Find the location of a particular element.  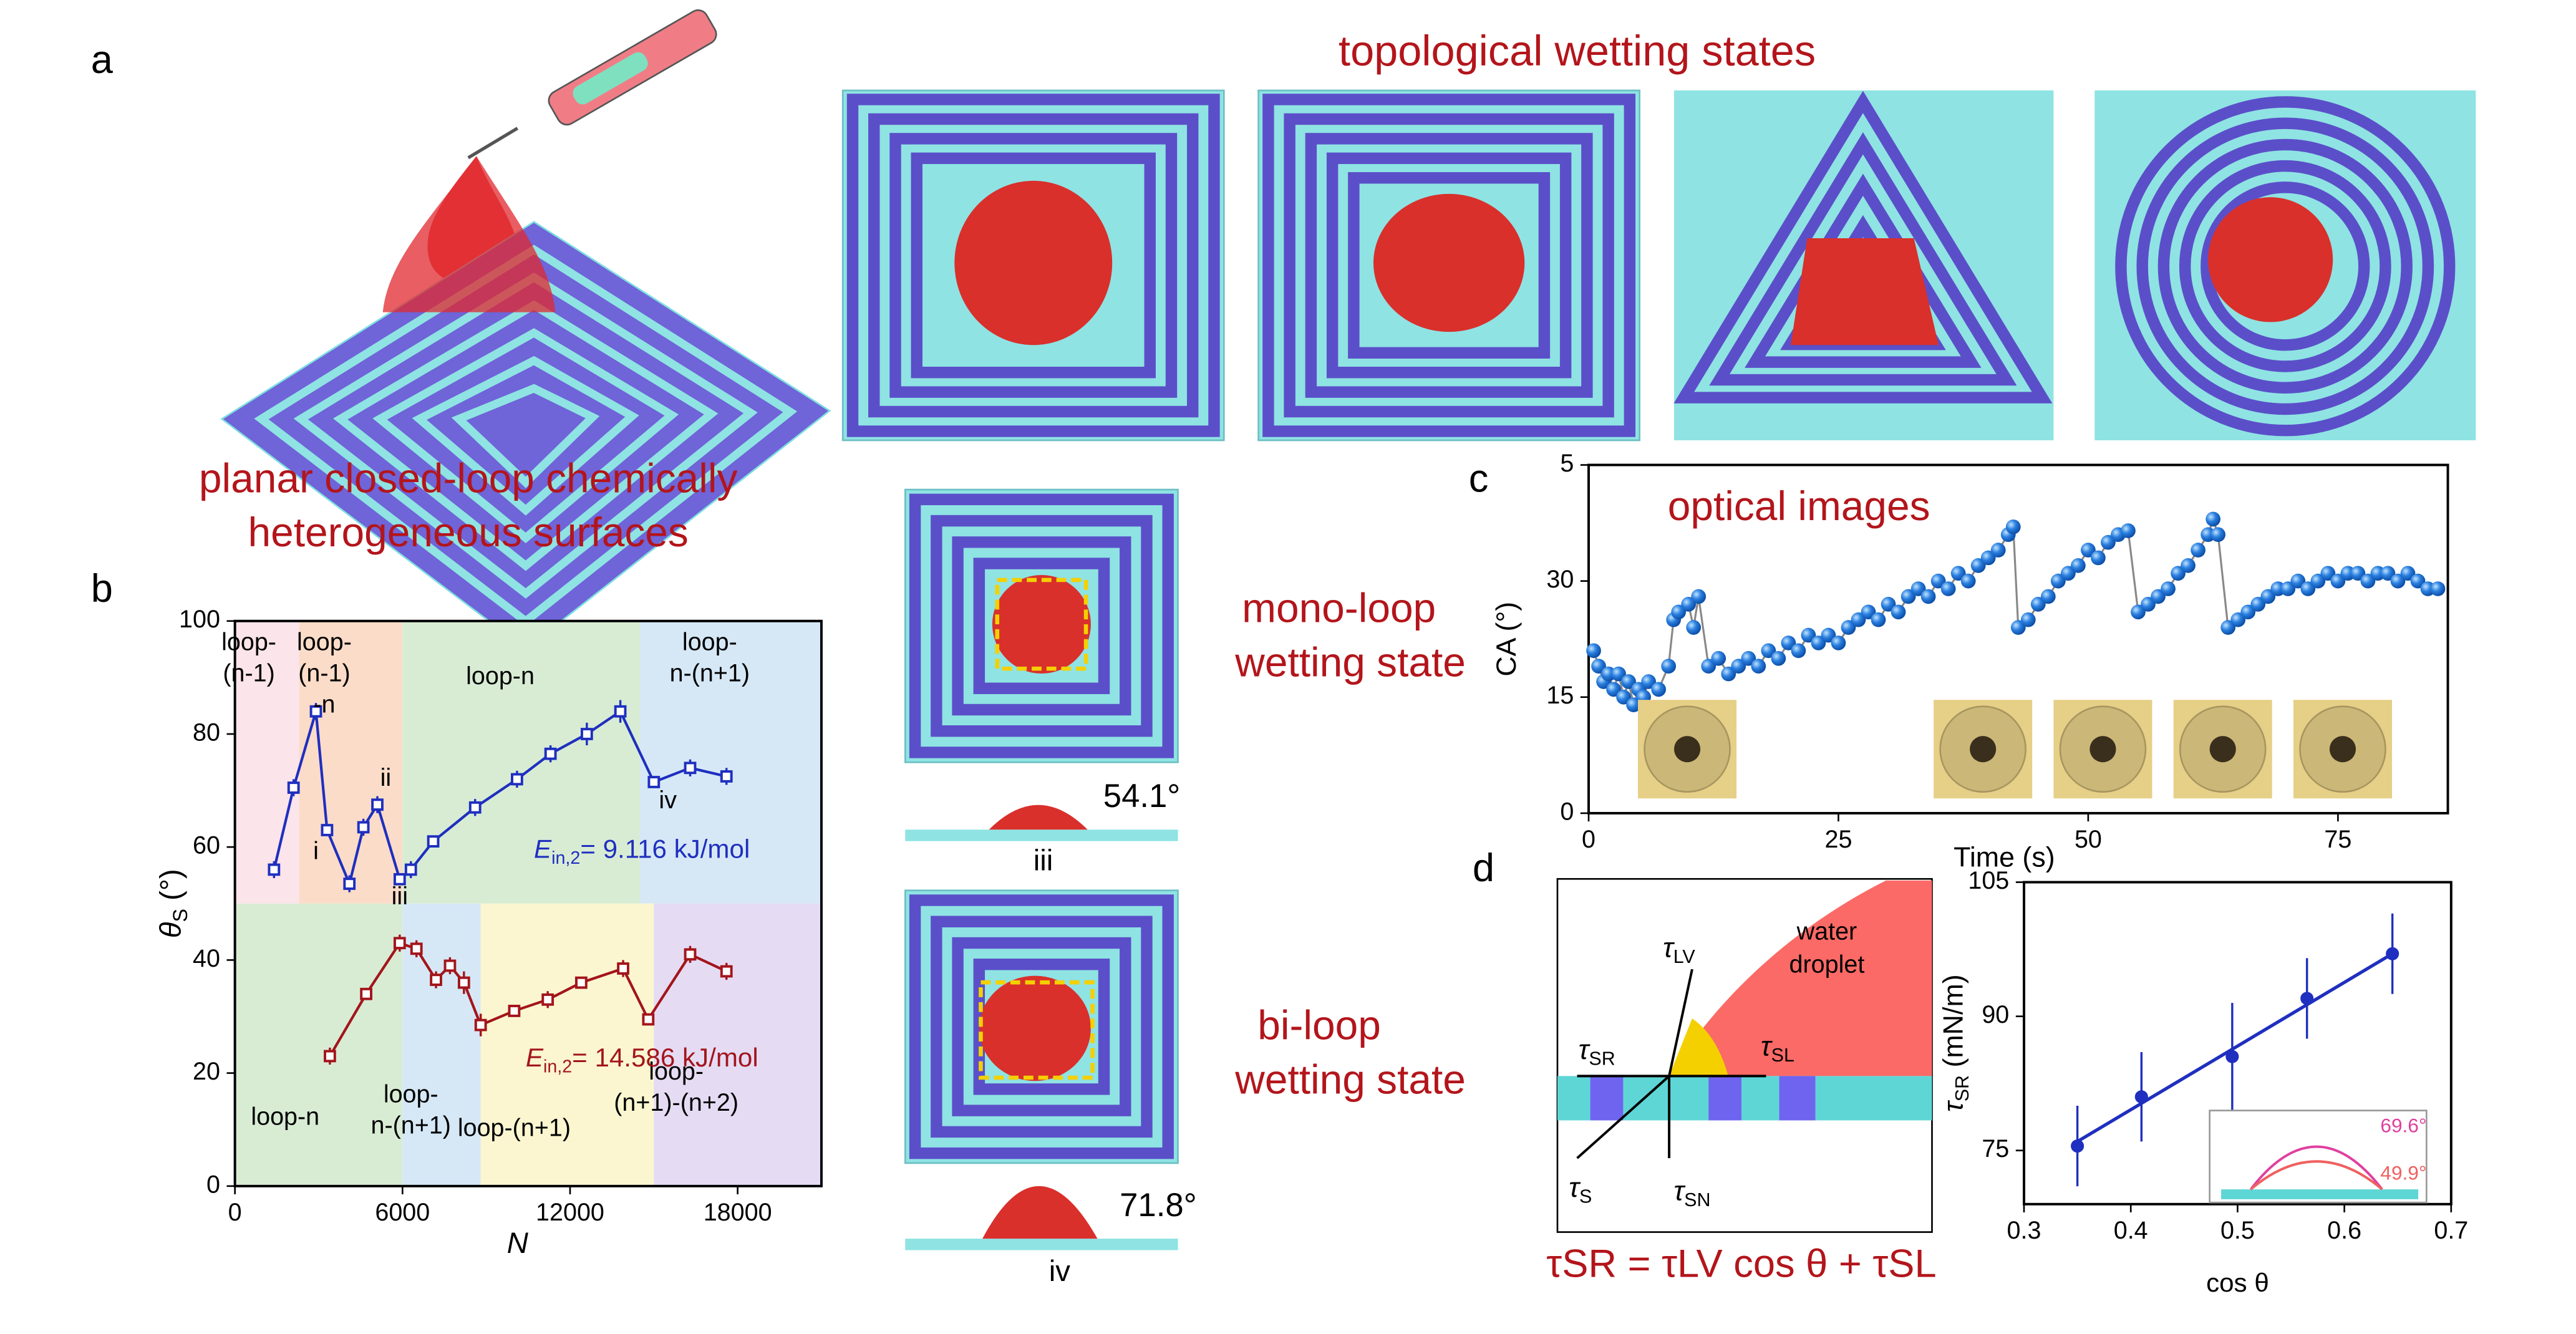

region-label: (n-1) is located at coordinates (248, 673).